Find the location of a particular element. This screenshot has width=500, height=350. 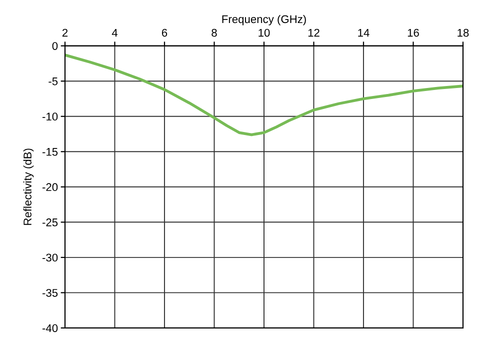

x-axis-title: Frequency (GHz) is located at coordinates (264, 20).